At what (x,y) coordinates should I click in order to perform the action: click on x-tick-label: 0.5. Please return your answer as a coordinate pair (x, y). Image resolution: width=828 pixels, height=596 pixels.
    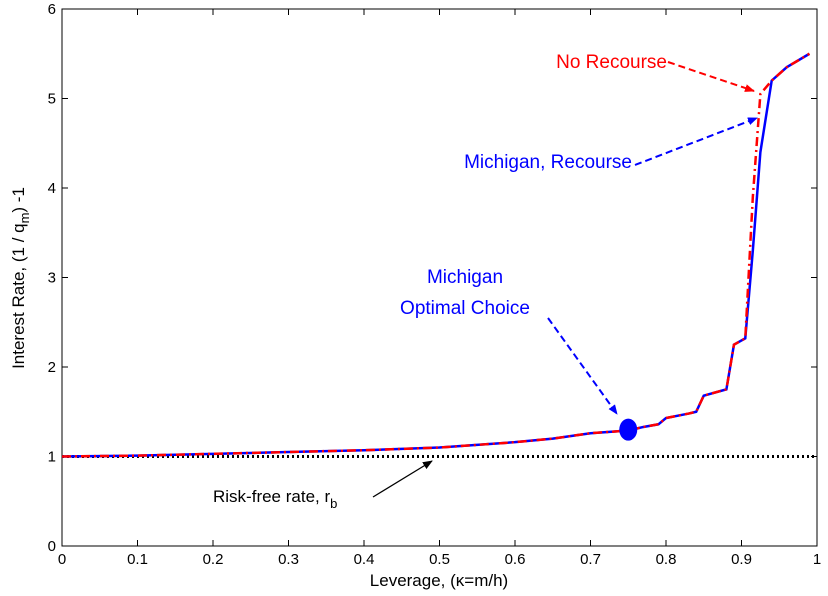
    Looking at the image, I should click on (439, 559).